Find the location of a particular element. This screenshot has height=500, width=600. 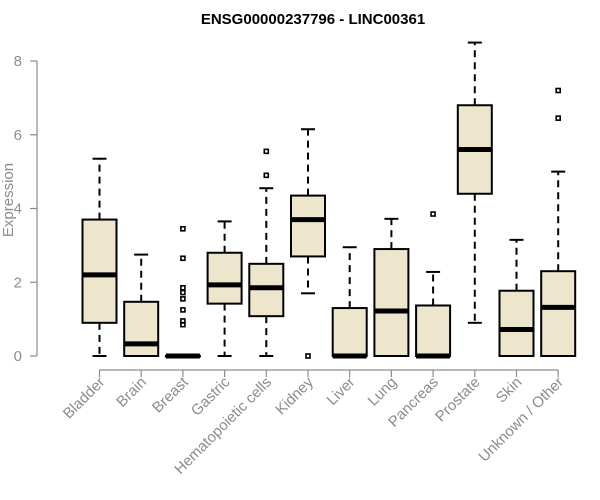

box-group-breast is located at coordinates (182, 292).